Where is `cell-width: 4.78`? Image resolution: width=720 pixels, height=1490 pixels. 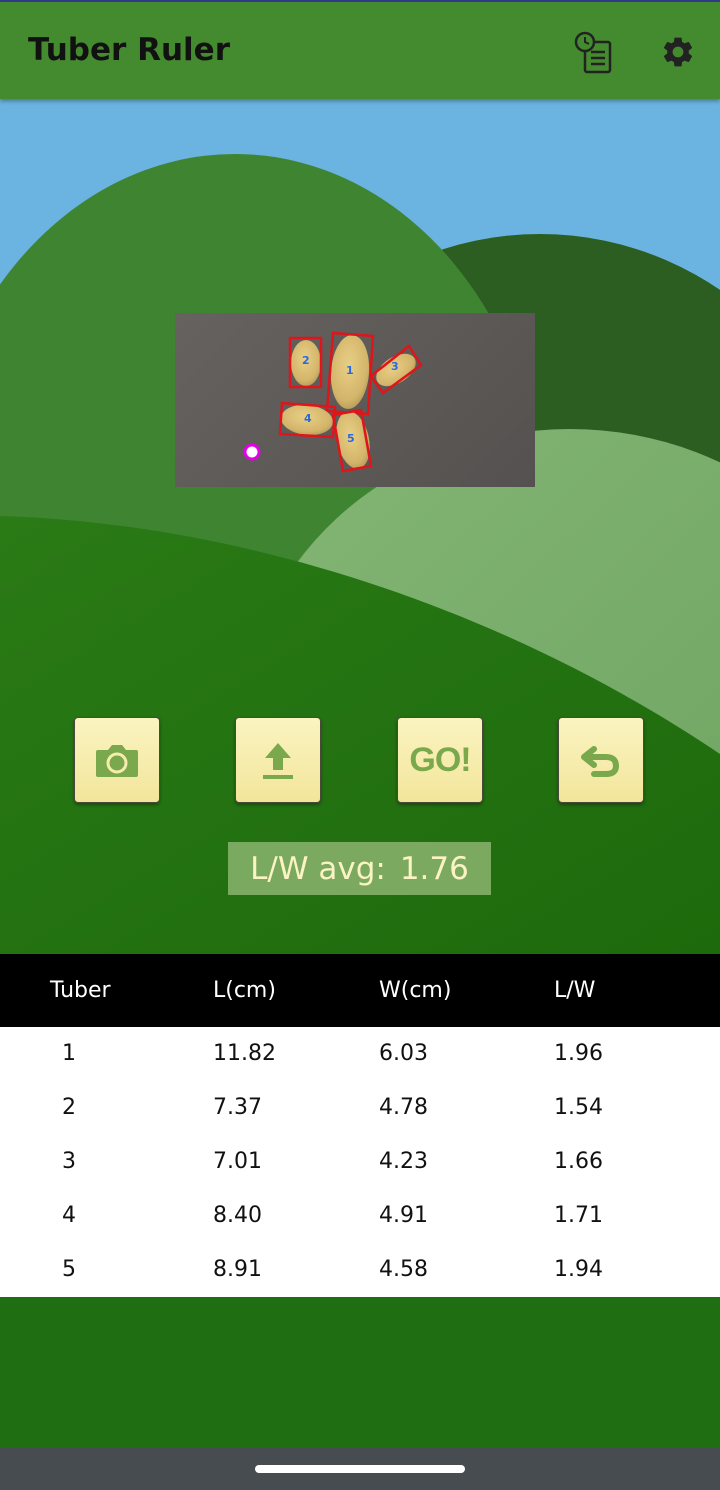 cell-width: 4.78 is located at coordinates (403, 1107).